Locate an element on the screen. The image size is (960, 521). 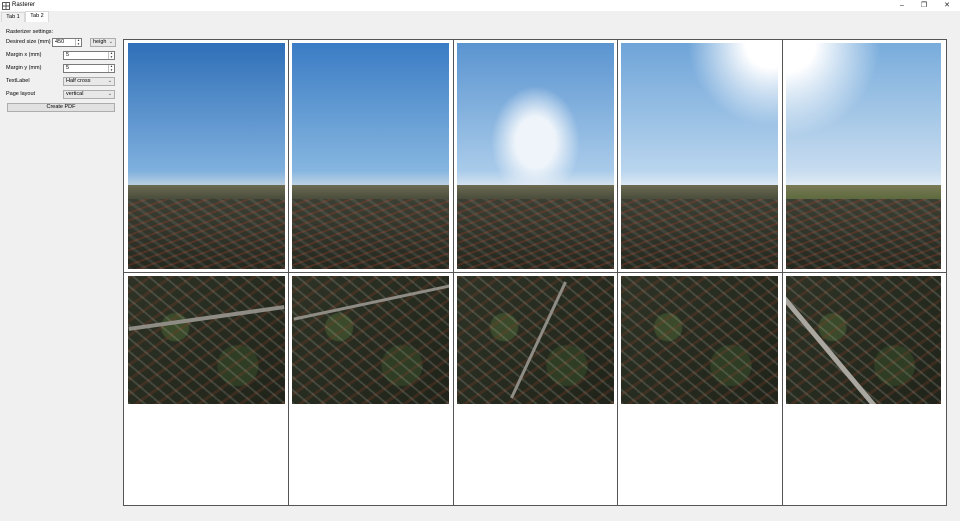
size-mode-combo: heigh ⌄ is located at coordinates (103, 42).